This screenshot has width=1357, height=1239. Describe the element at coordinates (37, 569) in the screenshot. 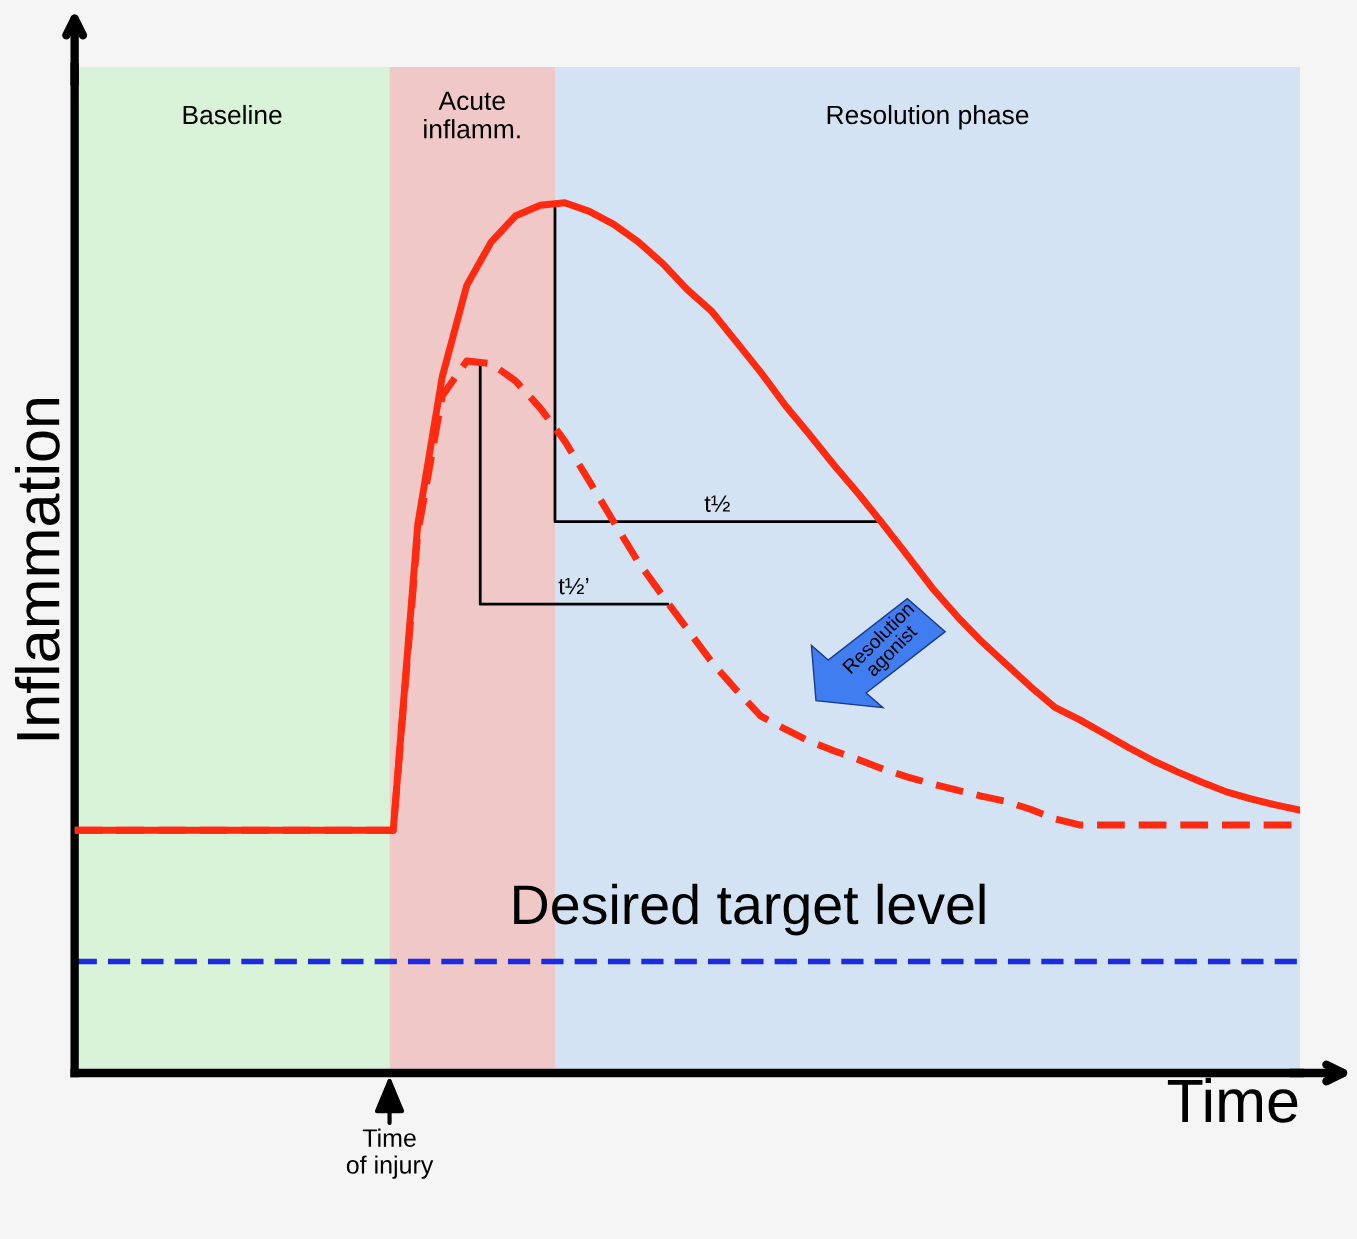

I see `y-axis-title: Inflammation` at that location.